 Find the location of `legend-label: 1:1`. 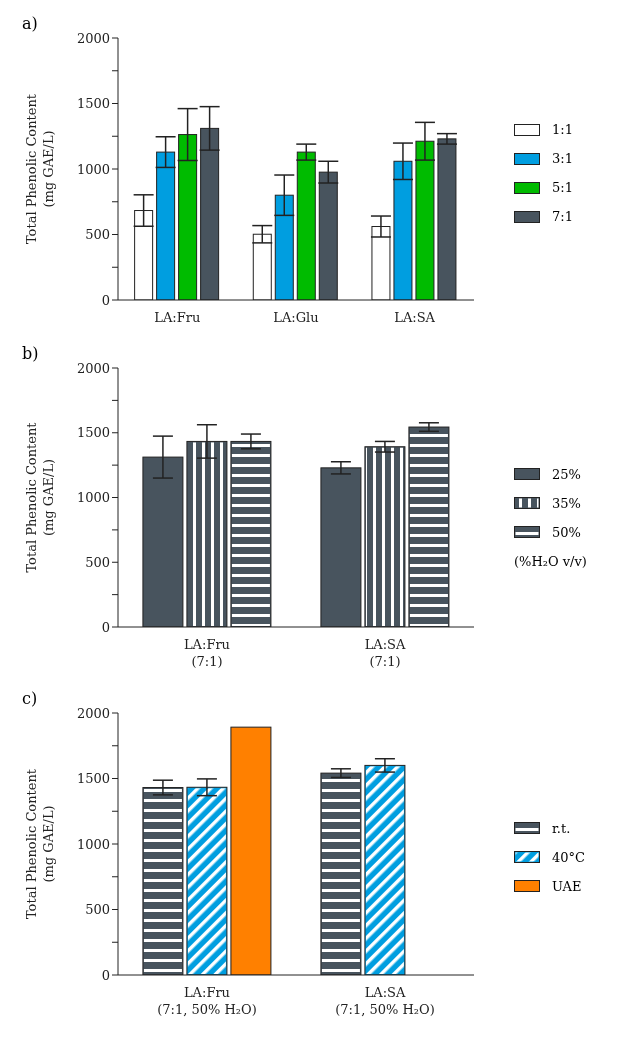

legend-label: 1:1 is located at coordinates (562, 129).